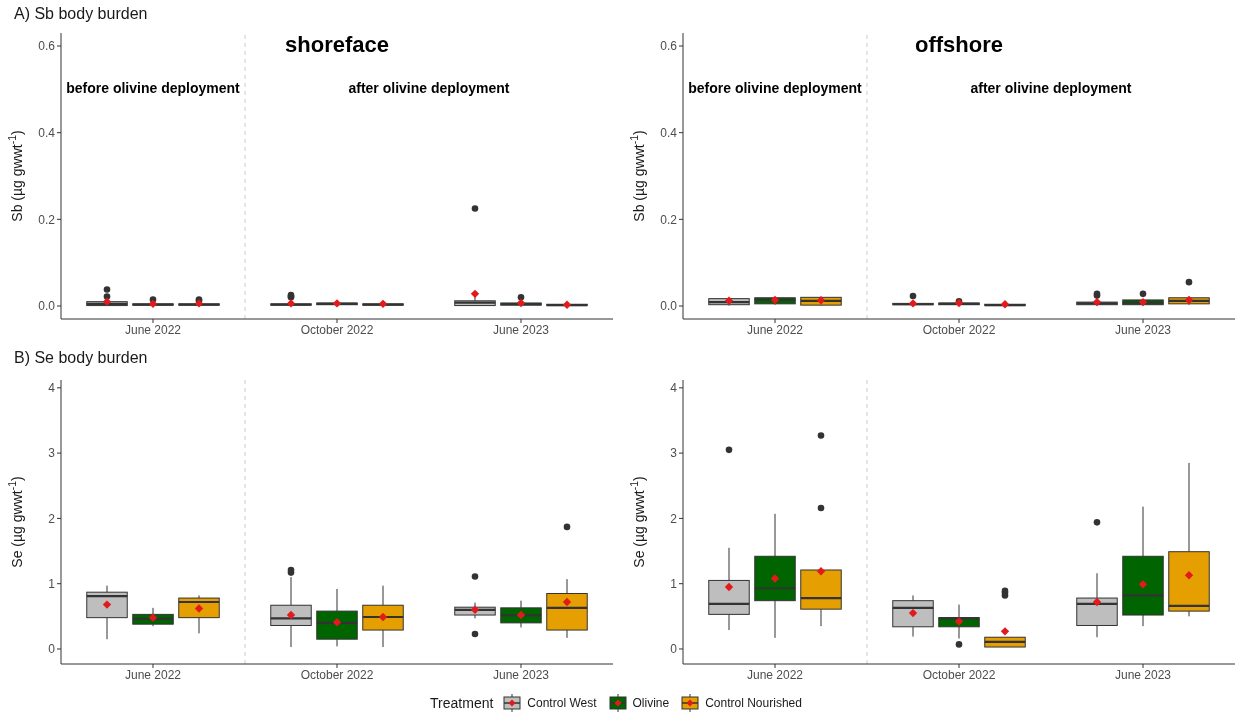 Image resolution: width=1238 pixels, height=721 pixels. Describe the element at coordinates (81, 358) in the screenshot. I see `chart-title: B) Se body burden` at that location.